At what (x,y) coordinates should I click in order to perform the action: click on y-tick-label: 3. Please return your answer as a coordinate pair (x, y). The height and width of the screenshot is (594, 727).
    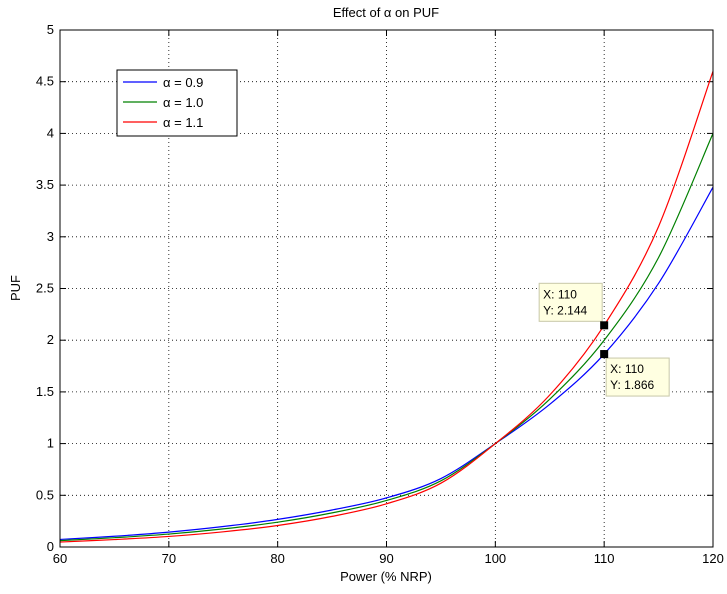
    Looking at the image, I should click on (50, 236).